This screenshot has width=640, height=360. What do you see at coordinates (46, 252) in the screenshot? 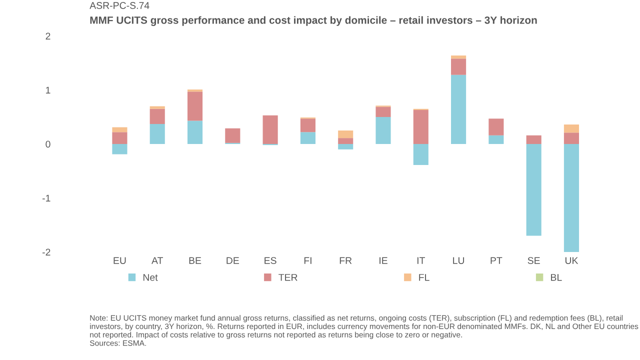
I see `y-tick-label: -2` at bounding box center [46, 252].